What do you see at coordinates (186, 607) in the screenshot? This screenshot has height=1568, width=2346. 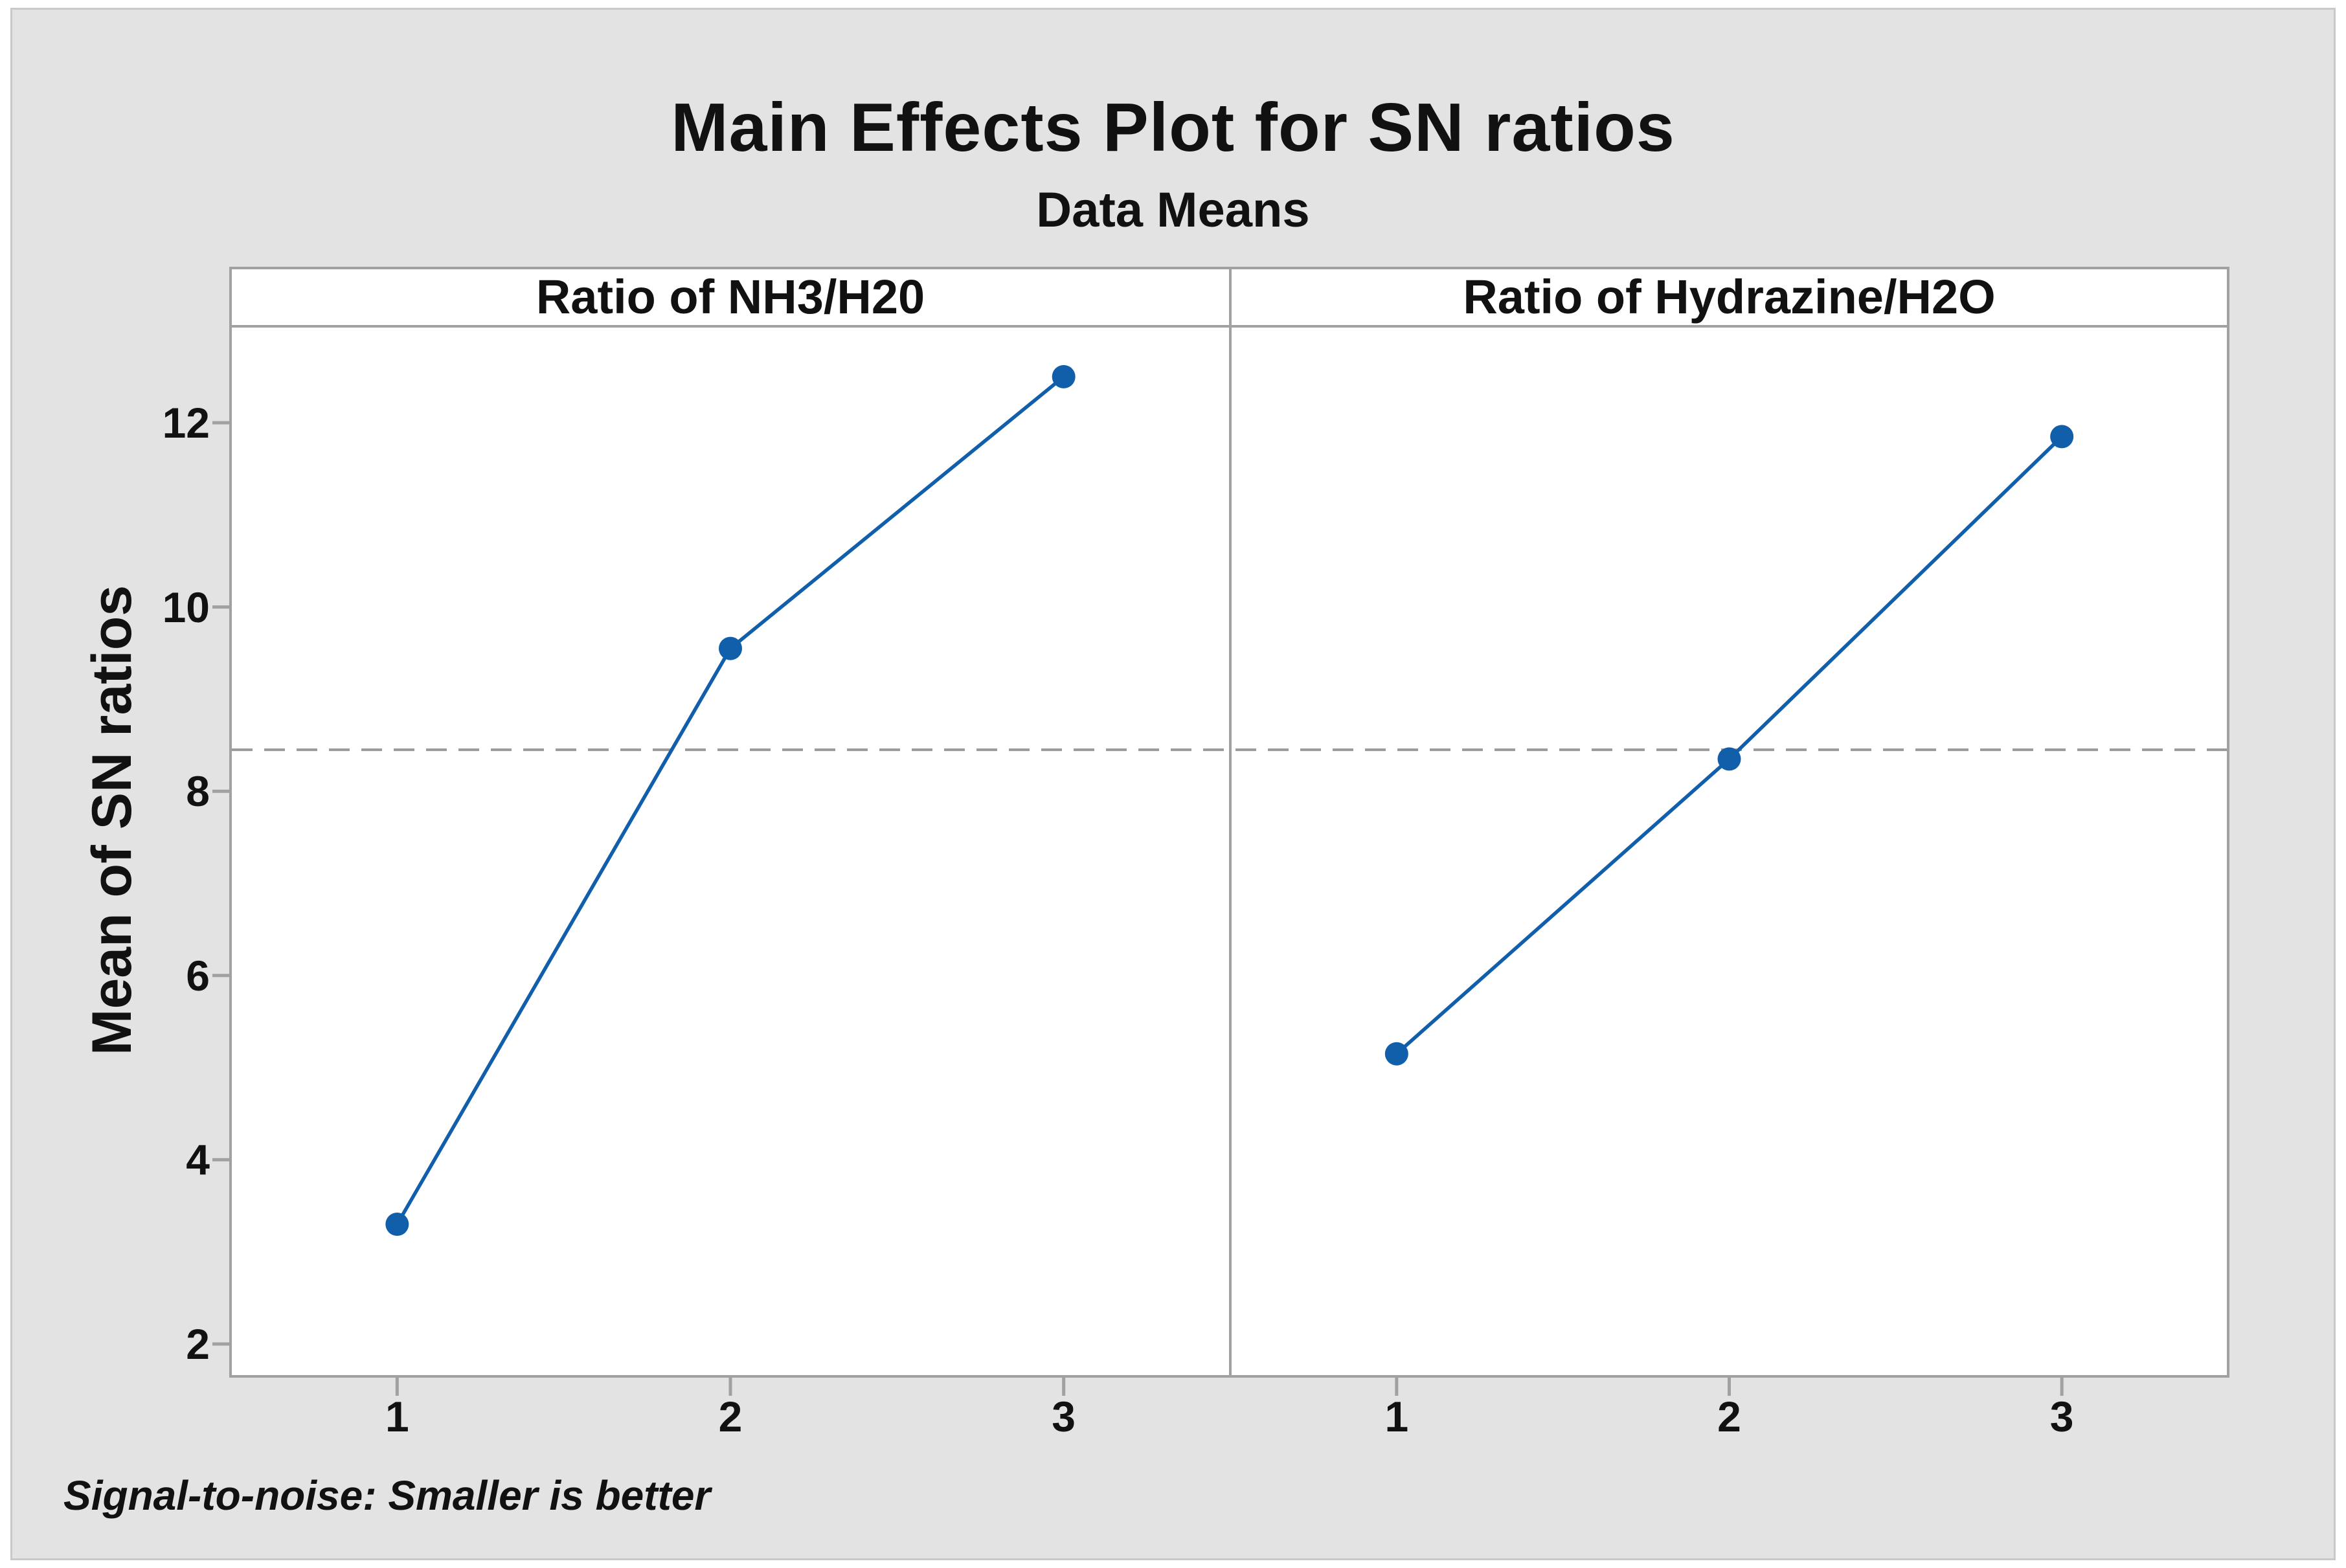 I see `y-tick-label: 10` at bounding box center [186, 607].